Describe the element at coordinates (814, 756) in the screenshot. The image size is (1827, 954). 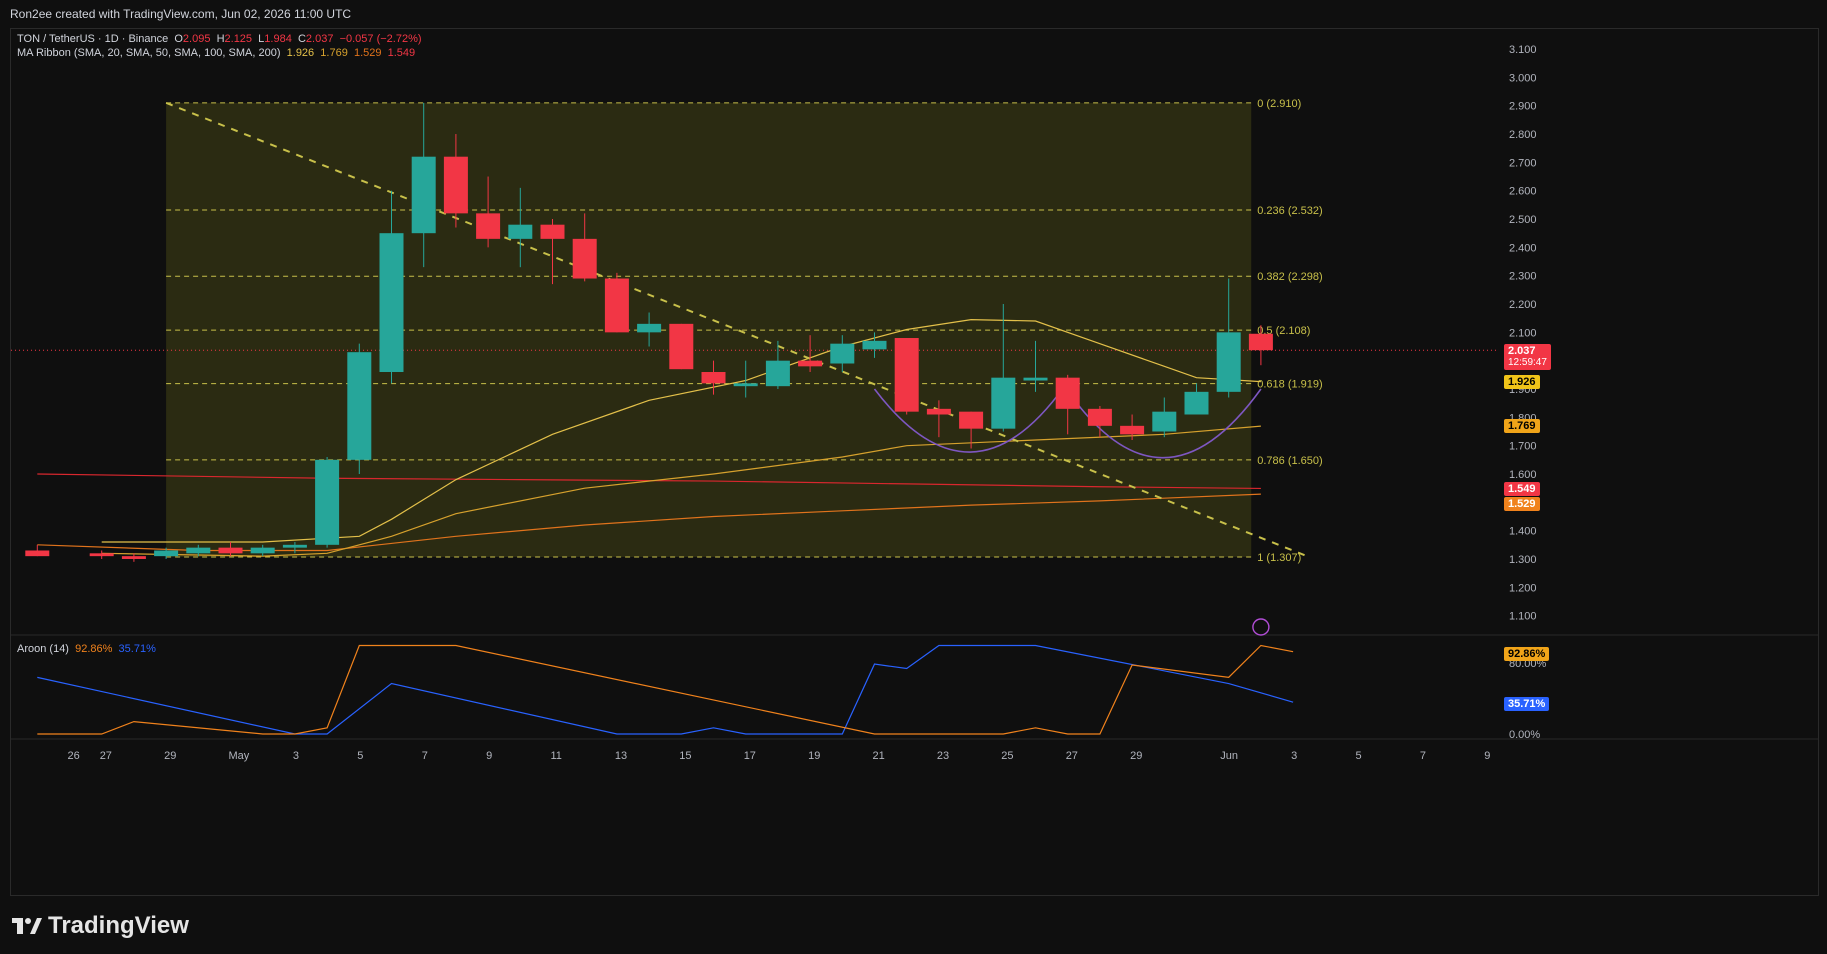
I see `time-tick-label: 19` at that location.